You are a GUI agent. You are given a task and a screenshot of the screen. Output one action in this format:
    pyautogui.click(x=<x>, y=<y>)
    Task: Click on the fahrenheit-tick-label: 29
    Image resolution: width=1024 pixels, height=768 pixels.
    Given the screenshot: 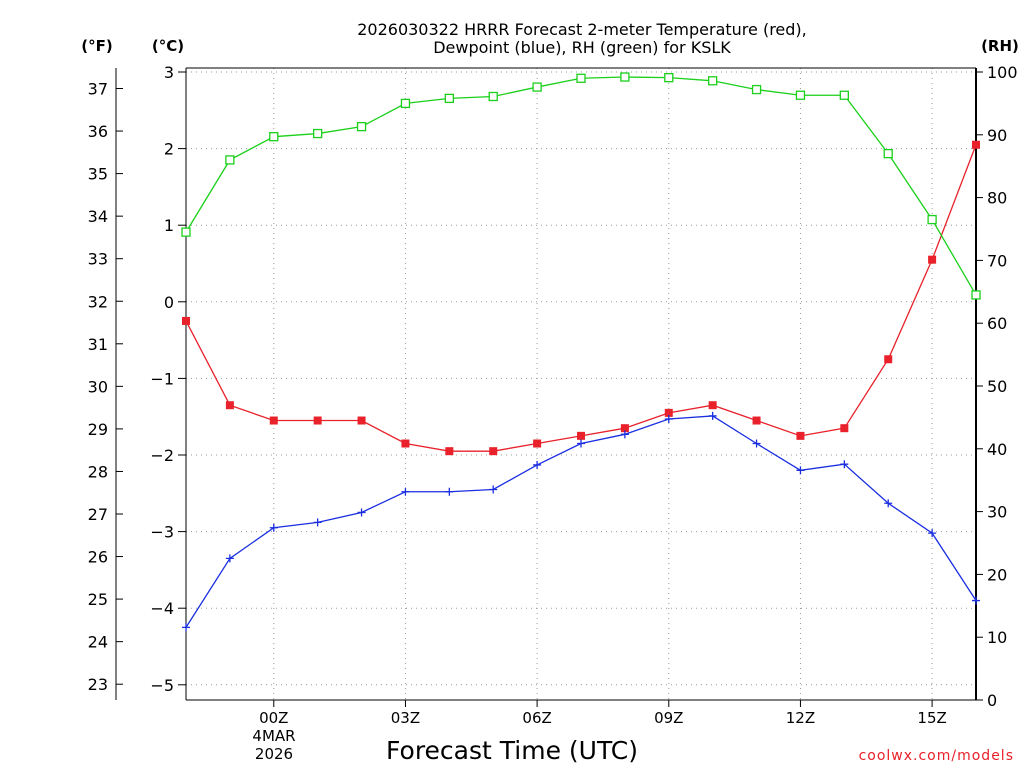 What is the action you would take?
    pyautogui.click(x=98, y=429)
    